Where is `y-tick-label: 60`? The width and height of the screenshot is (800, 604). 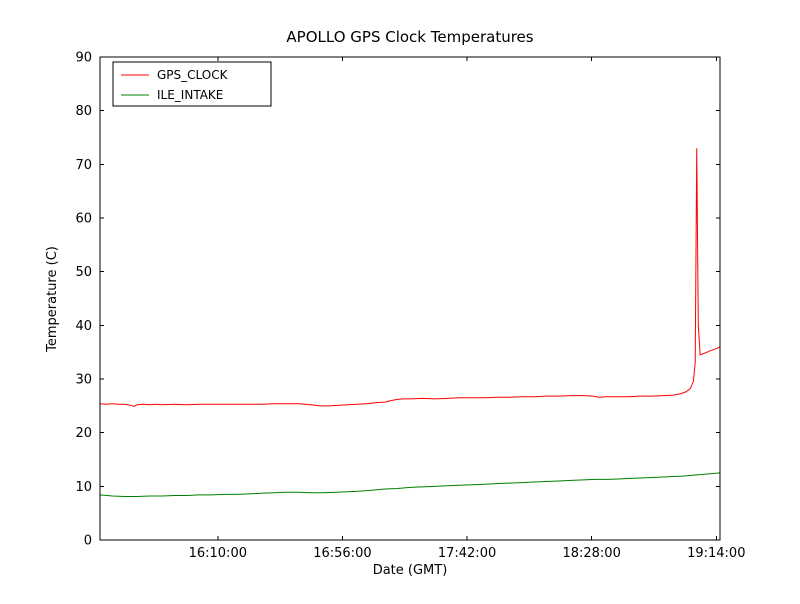 y-tick-label: 60 is located at coordinates (83, 219).